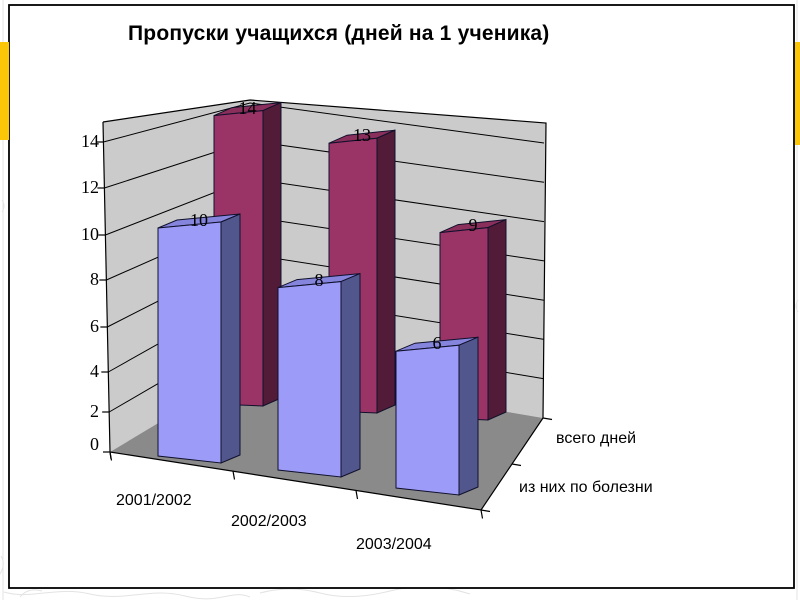  I want to click on data-label-total-1: 13, so click(362, 135).